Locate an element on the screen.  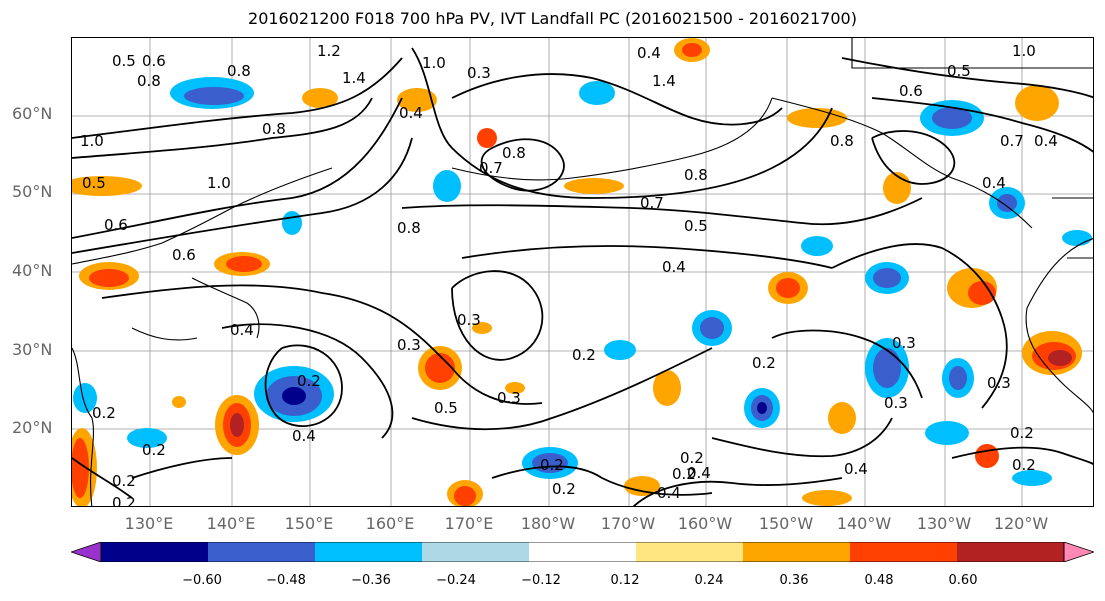
lat-label-30n: 30°N is located at coordinates (32, 349).